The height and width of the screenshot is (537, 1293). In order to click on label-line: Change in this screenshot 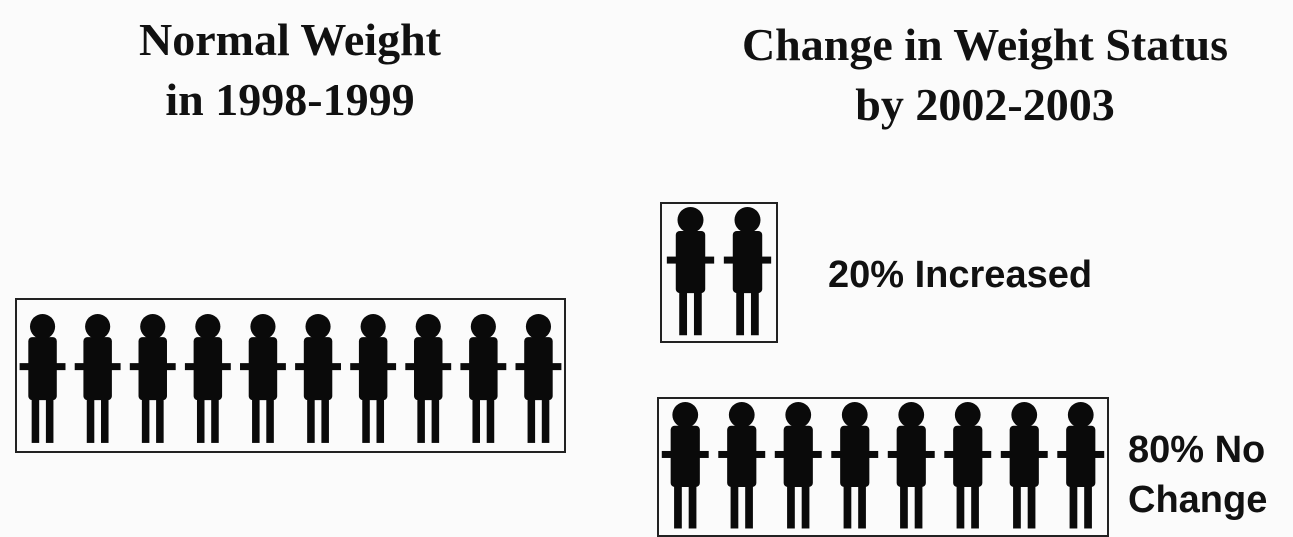, I will do `click(1198, 500)`.